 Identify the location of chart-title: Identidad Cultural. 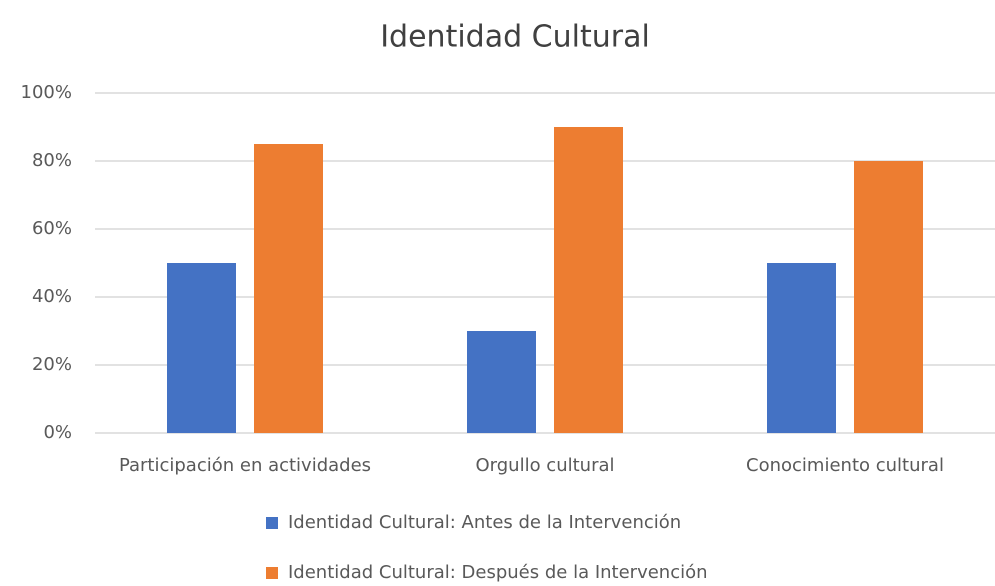
(515, 37).